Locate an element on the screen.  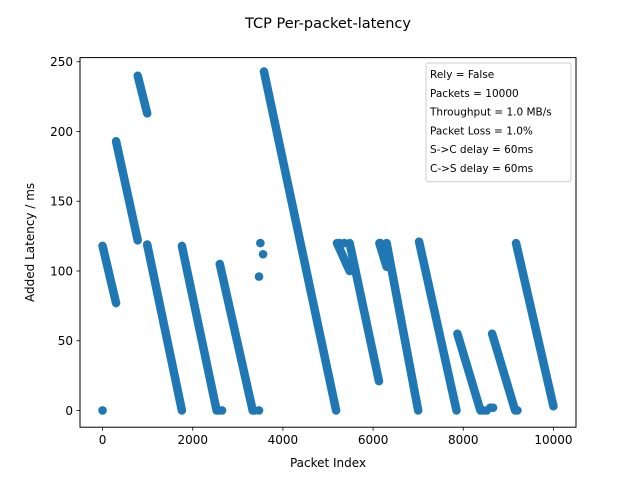
legend-entry: Rely = False is located at coordinates (462, 75).